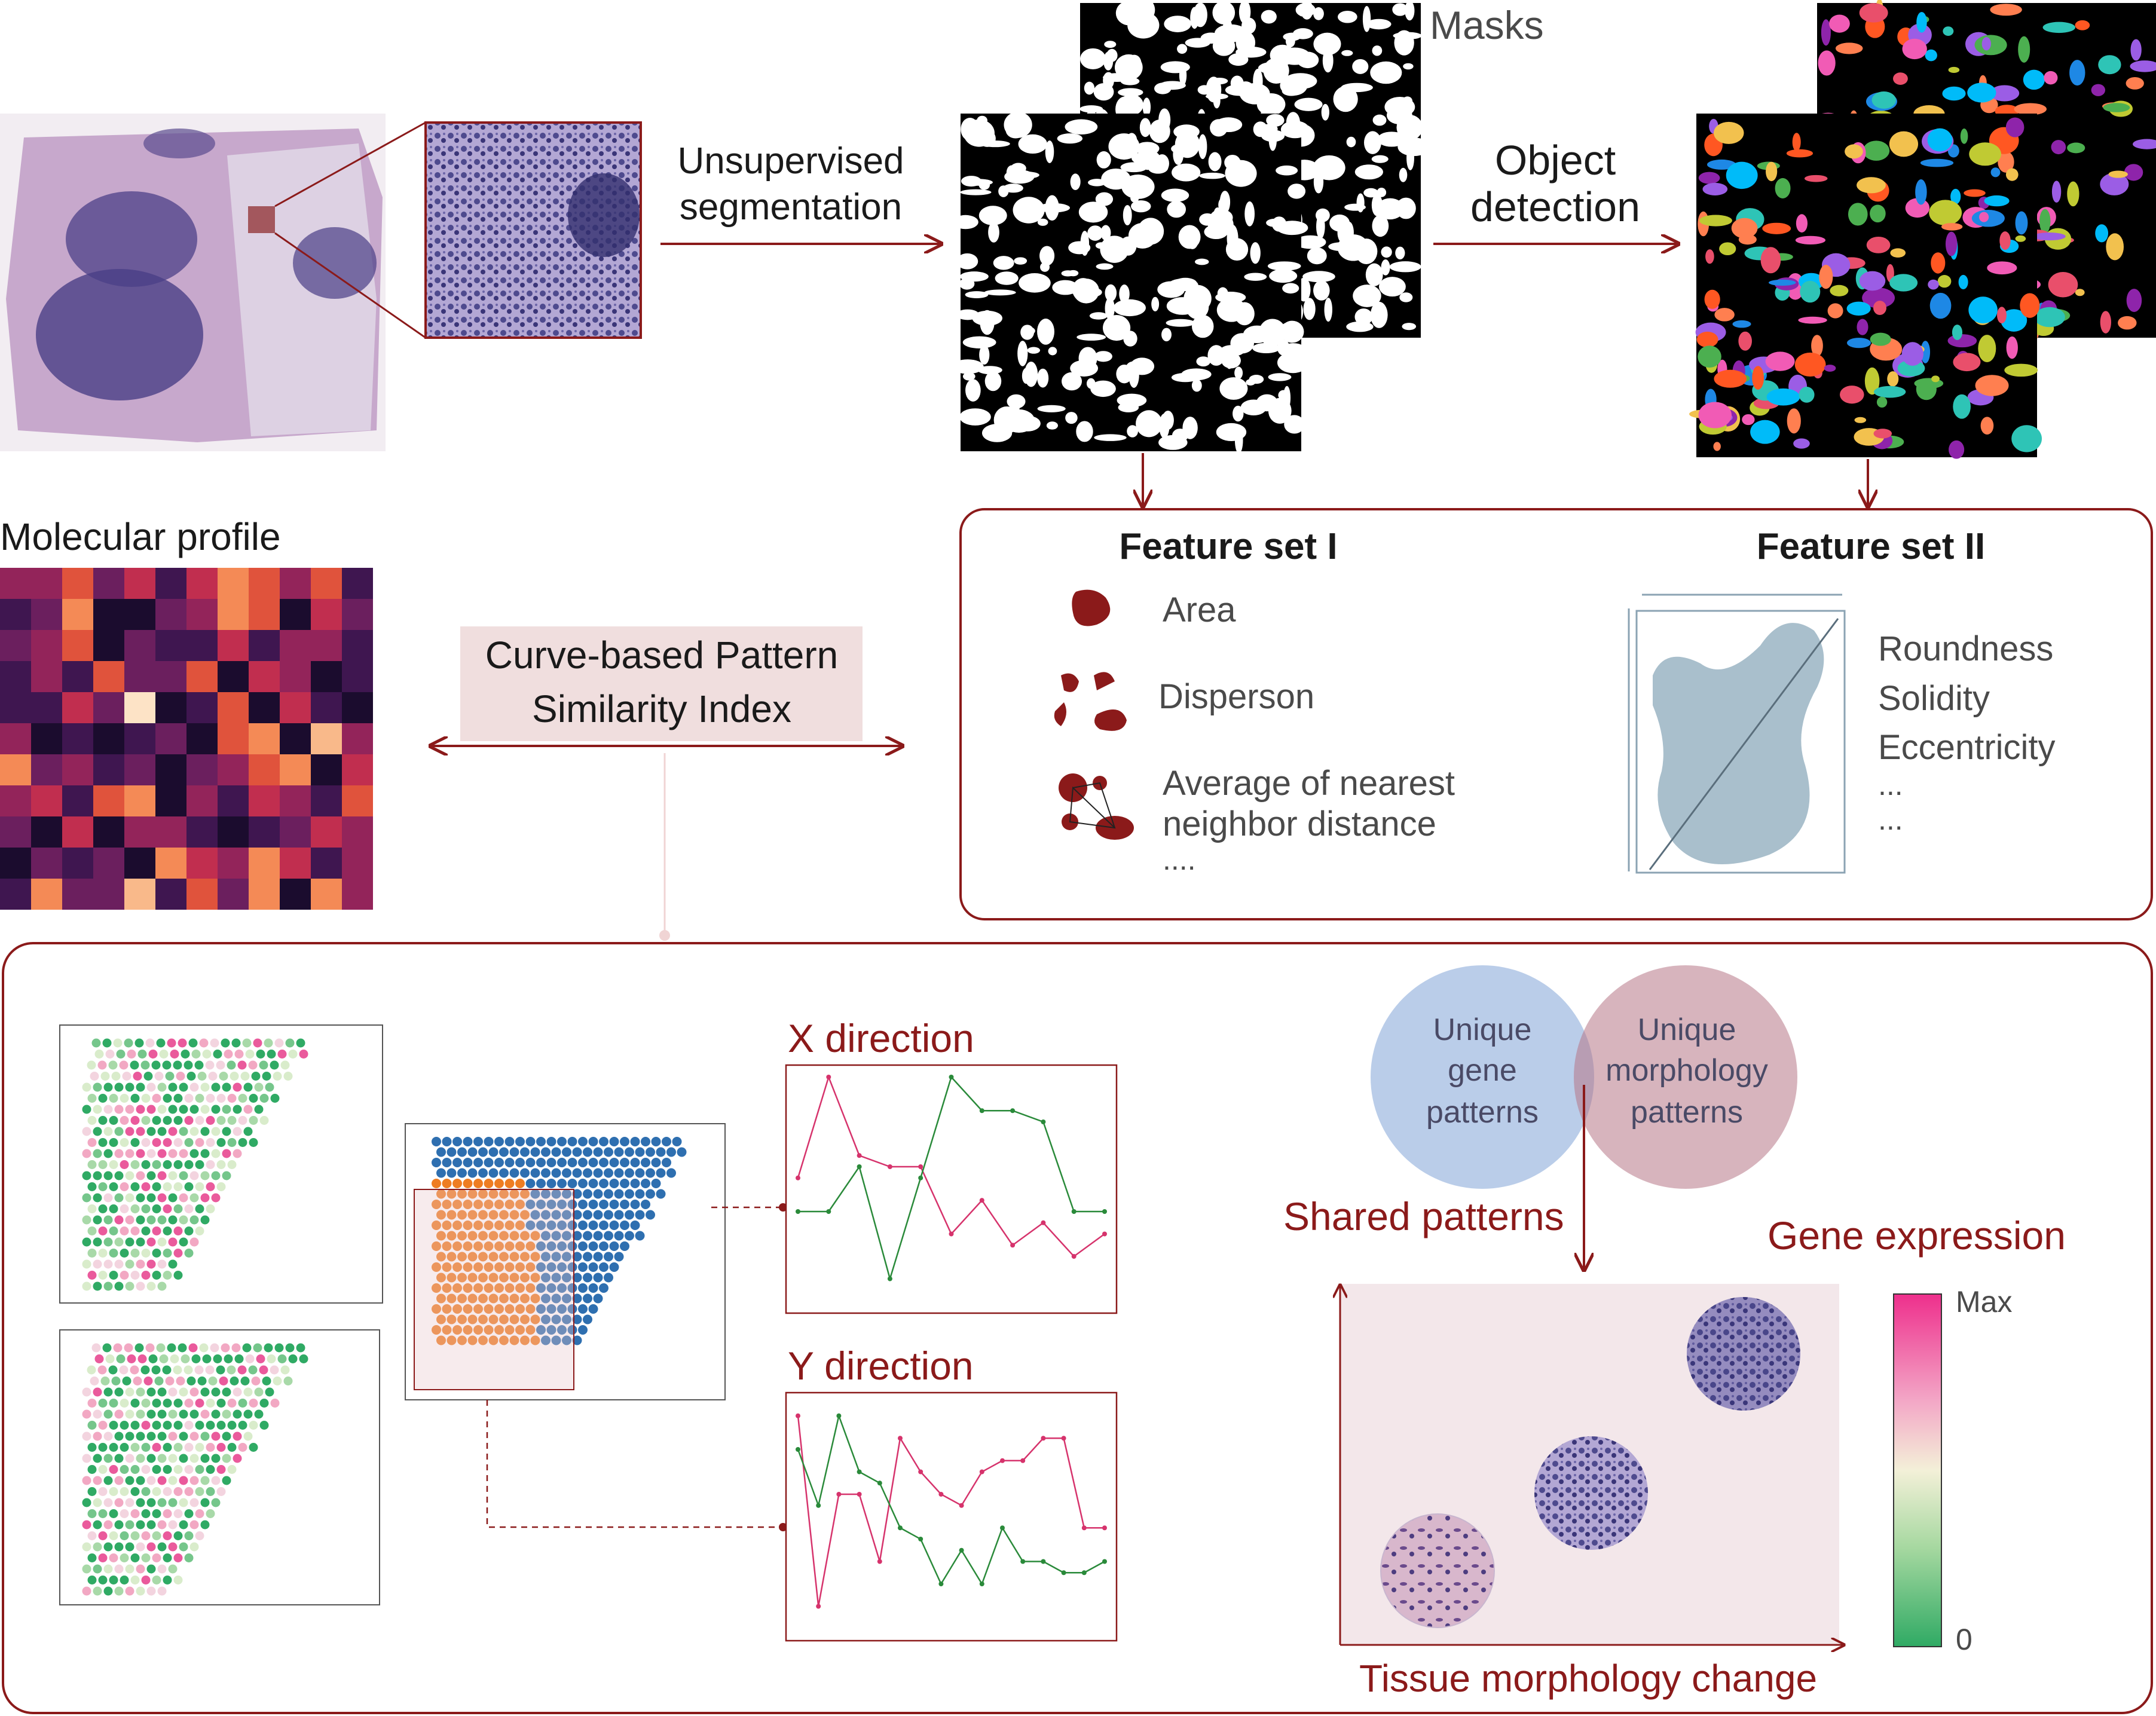 This screenshot has width=2156, height=1716. I want to click on colorbar-min: 0, so click(1964, 1639).